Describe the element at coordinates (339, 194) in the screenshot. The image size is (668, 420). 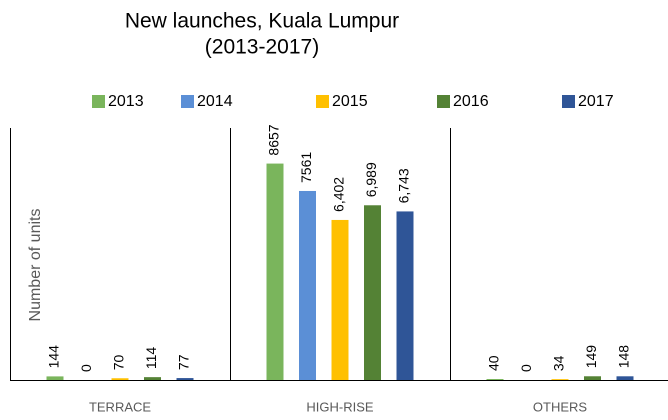
I see `data-label: 6,402` at that location.